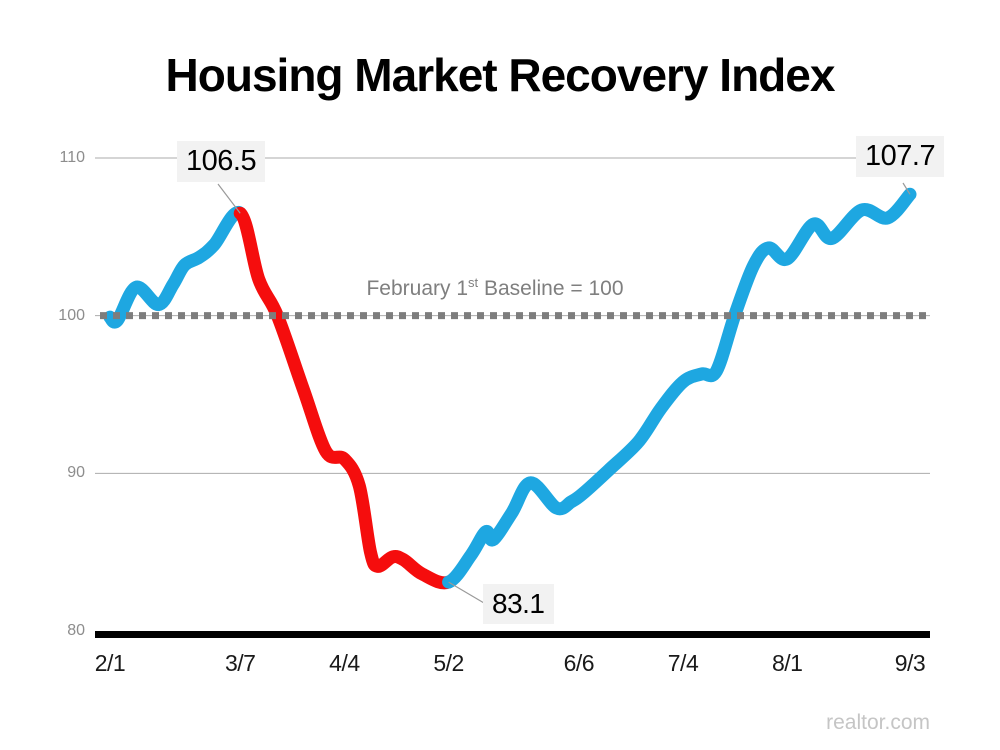 This screenshot has width=1000, height=750. I want to click on peak-value-callout: 106.5, so click(221, 162).